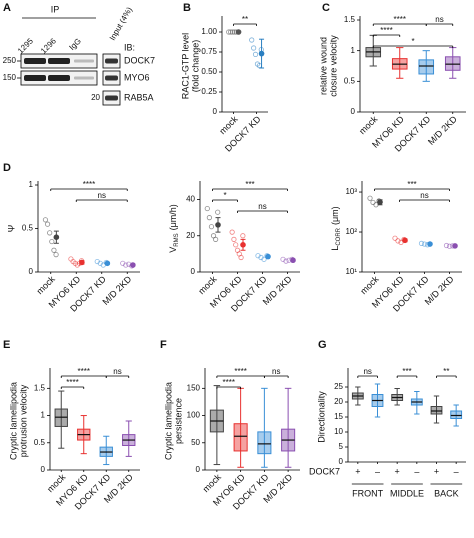 The width and height of the screenshot is (474, 538). I want to click on y-tick-label: 0.50, so click(209, 71).